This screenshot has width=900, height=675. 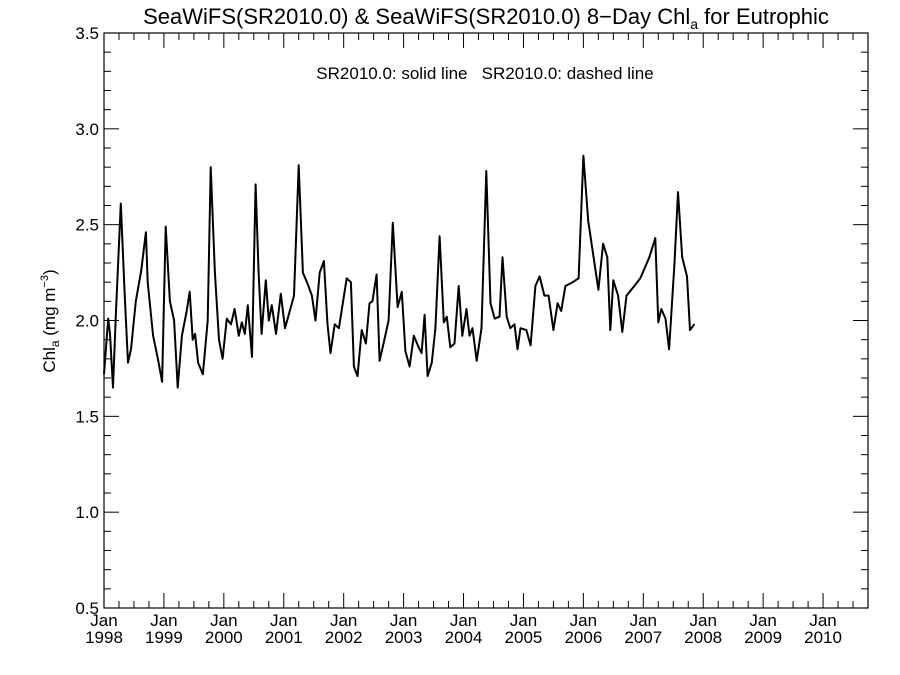 I want to click on x-tick-year: 2007, so click(x=643, y=637).